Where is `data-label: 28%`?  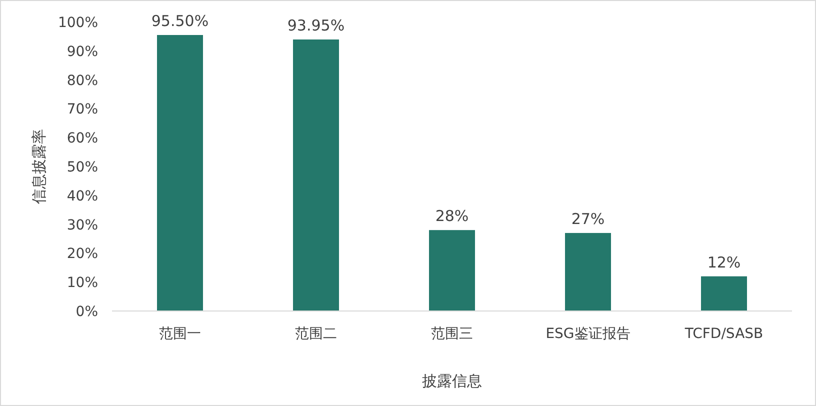 data-label: 28% is located at coordinates (452, 216).